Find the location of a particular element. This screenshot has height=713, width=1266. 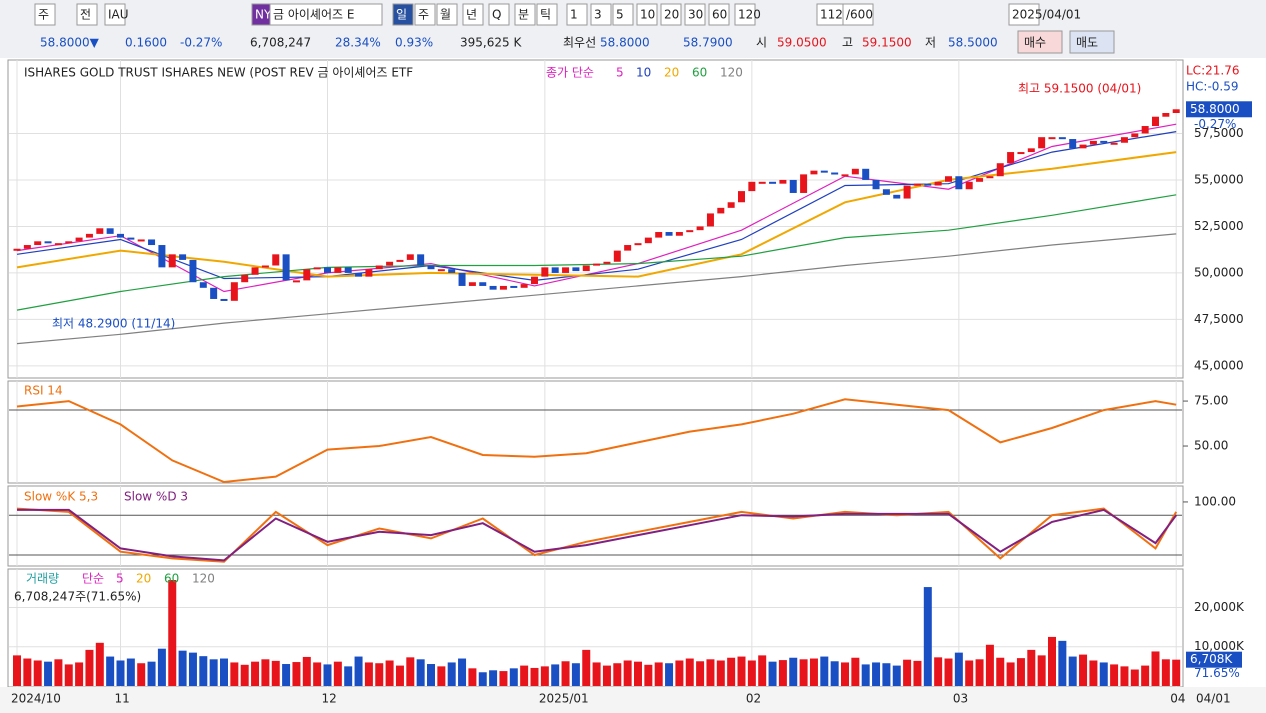

toolbar-label: 30 is located at coordinates (695, 15).